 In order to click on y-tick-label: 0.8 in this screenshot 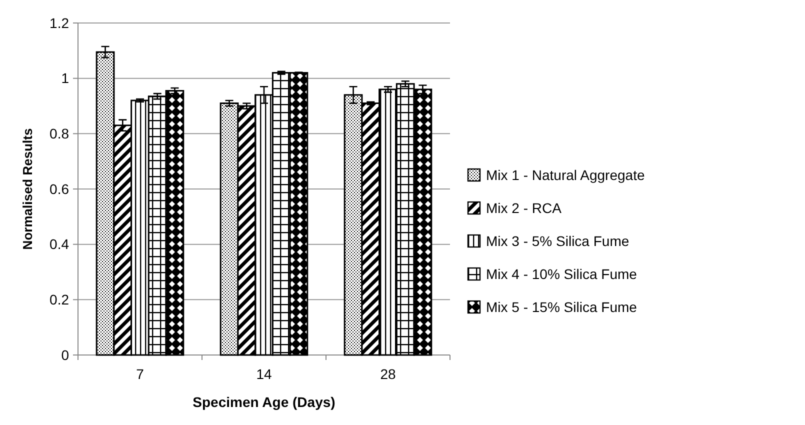, I will do `click(60, 134)`.